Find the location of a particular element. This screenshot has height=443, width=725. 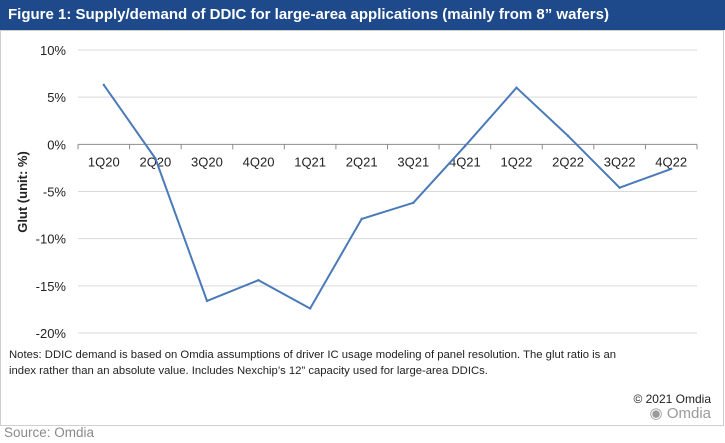

watermark-text: Omdia is located at coordinates (688, 413).